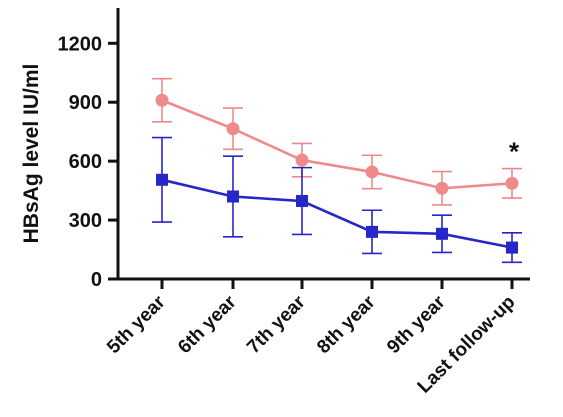 This screenshot has width=563, height=417. I want to click on x-tick-label: 6th year, so click(207, 324).